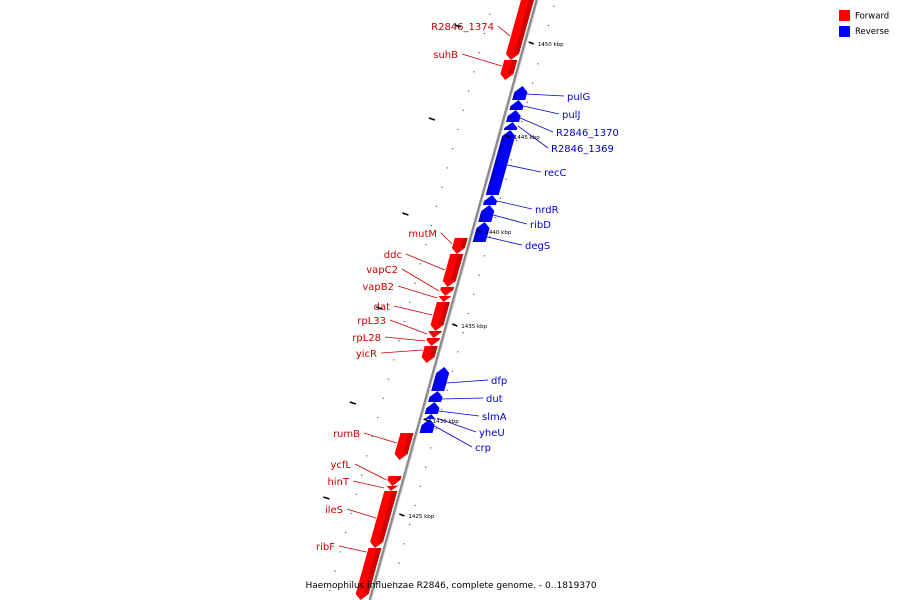 The width and height of the screenshot is (900, 600). What do you see at coordinates (515, 96) in the screenshot?
I see `reverse-gene-pulG-shade` at bounding box center [515, 96].